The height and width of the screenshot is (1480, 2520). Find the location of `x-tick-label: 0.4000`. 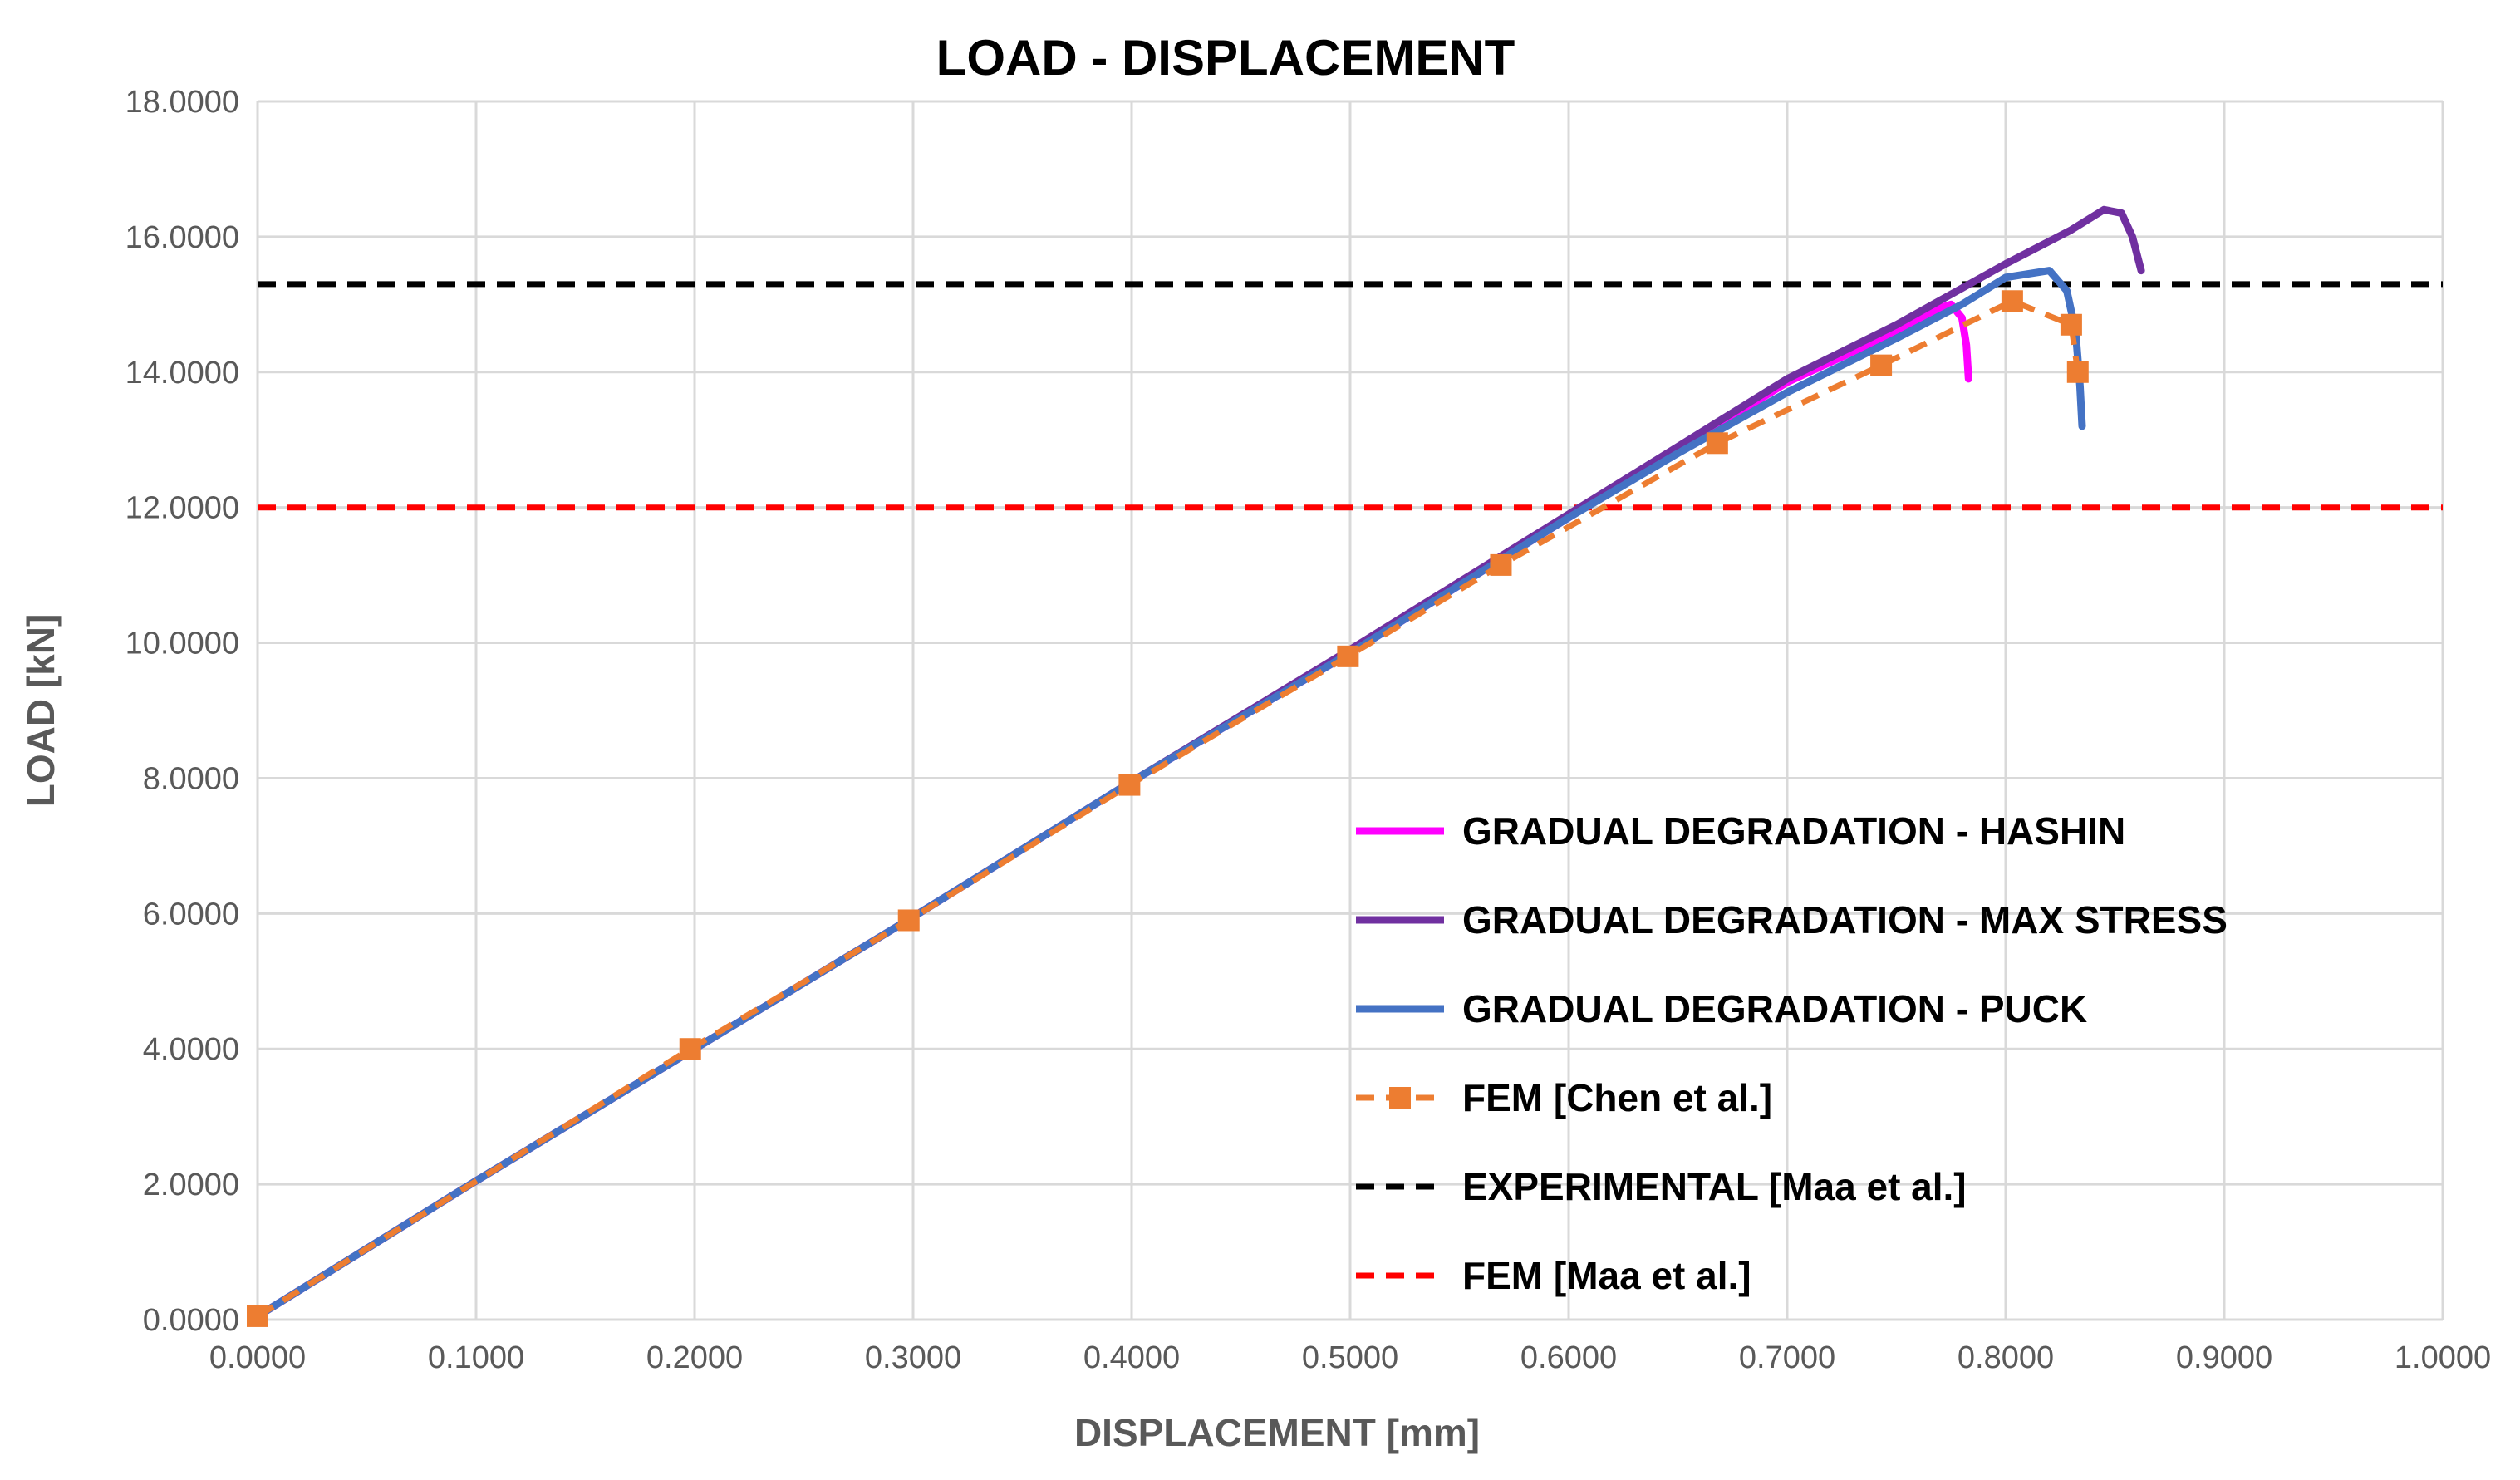

x-tick-label: 0.4000 is located at coordinates (1131, 1358).